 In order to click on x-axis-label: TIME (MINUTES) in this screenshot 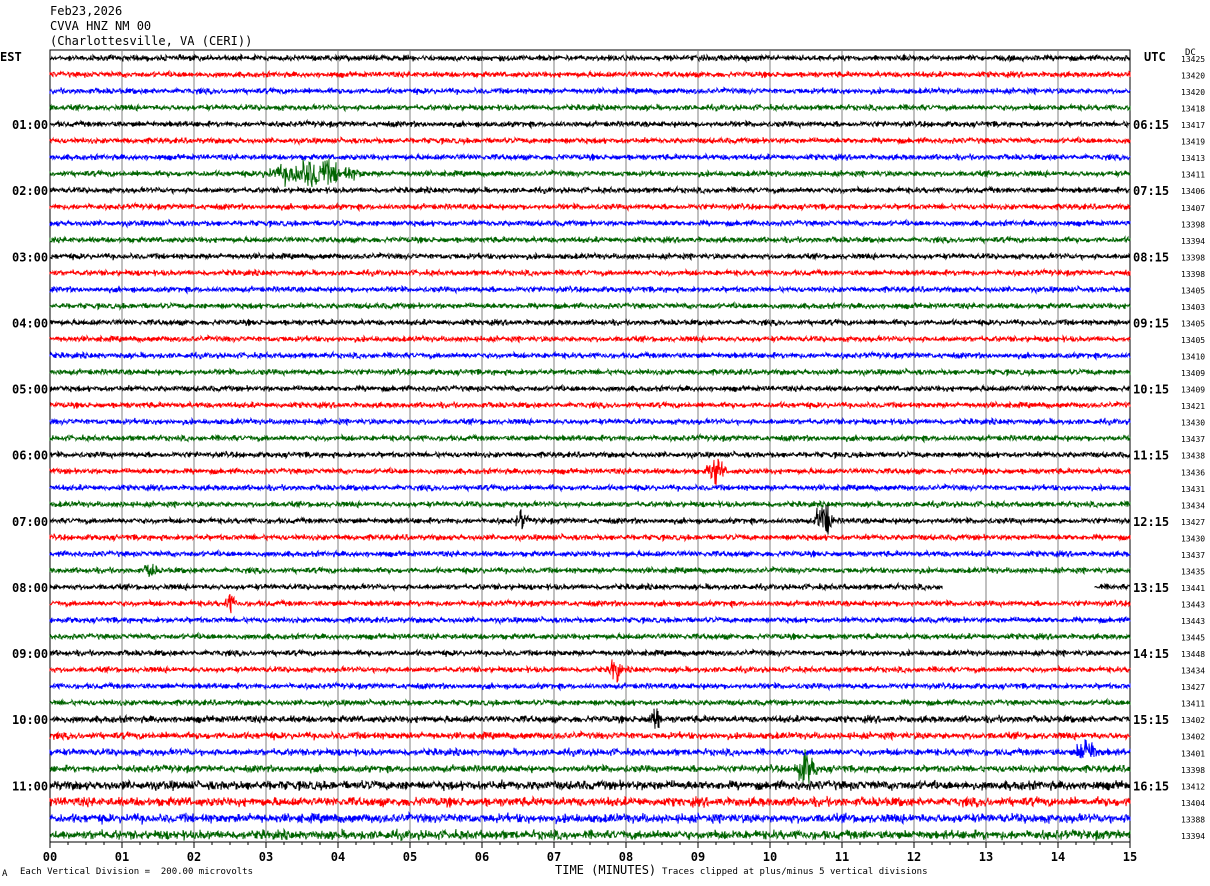, I will do `click(606, 870)`.